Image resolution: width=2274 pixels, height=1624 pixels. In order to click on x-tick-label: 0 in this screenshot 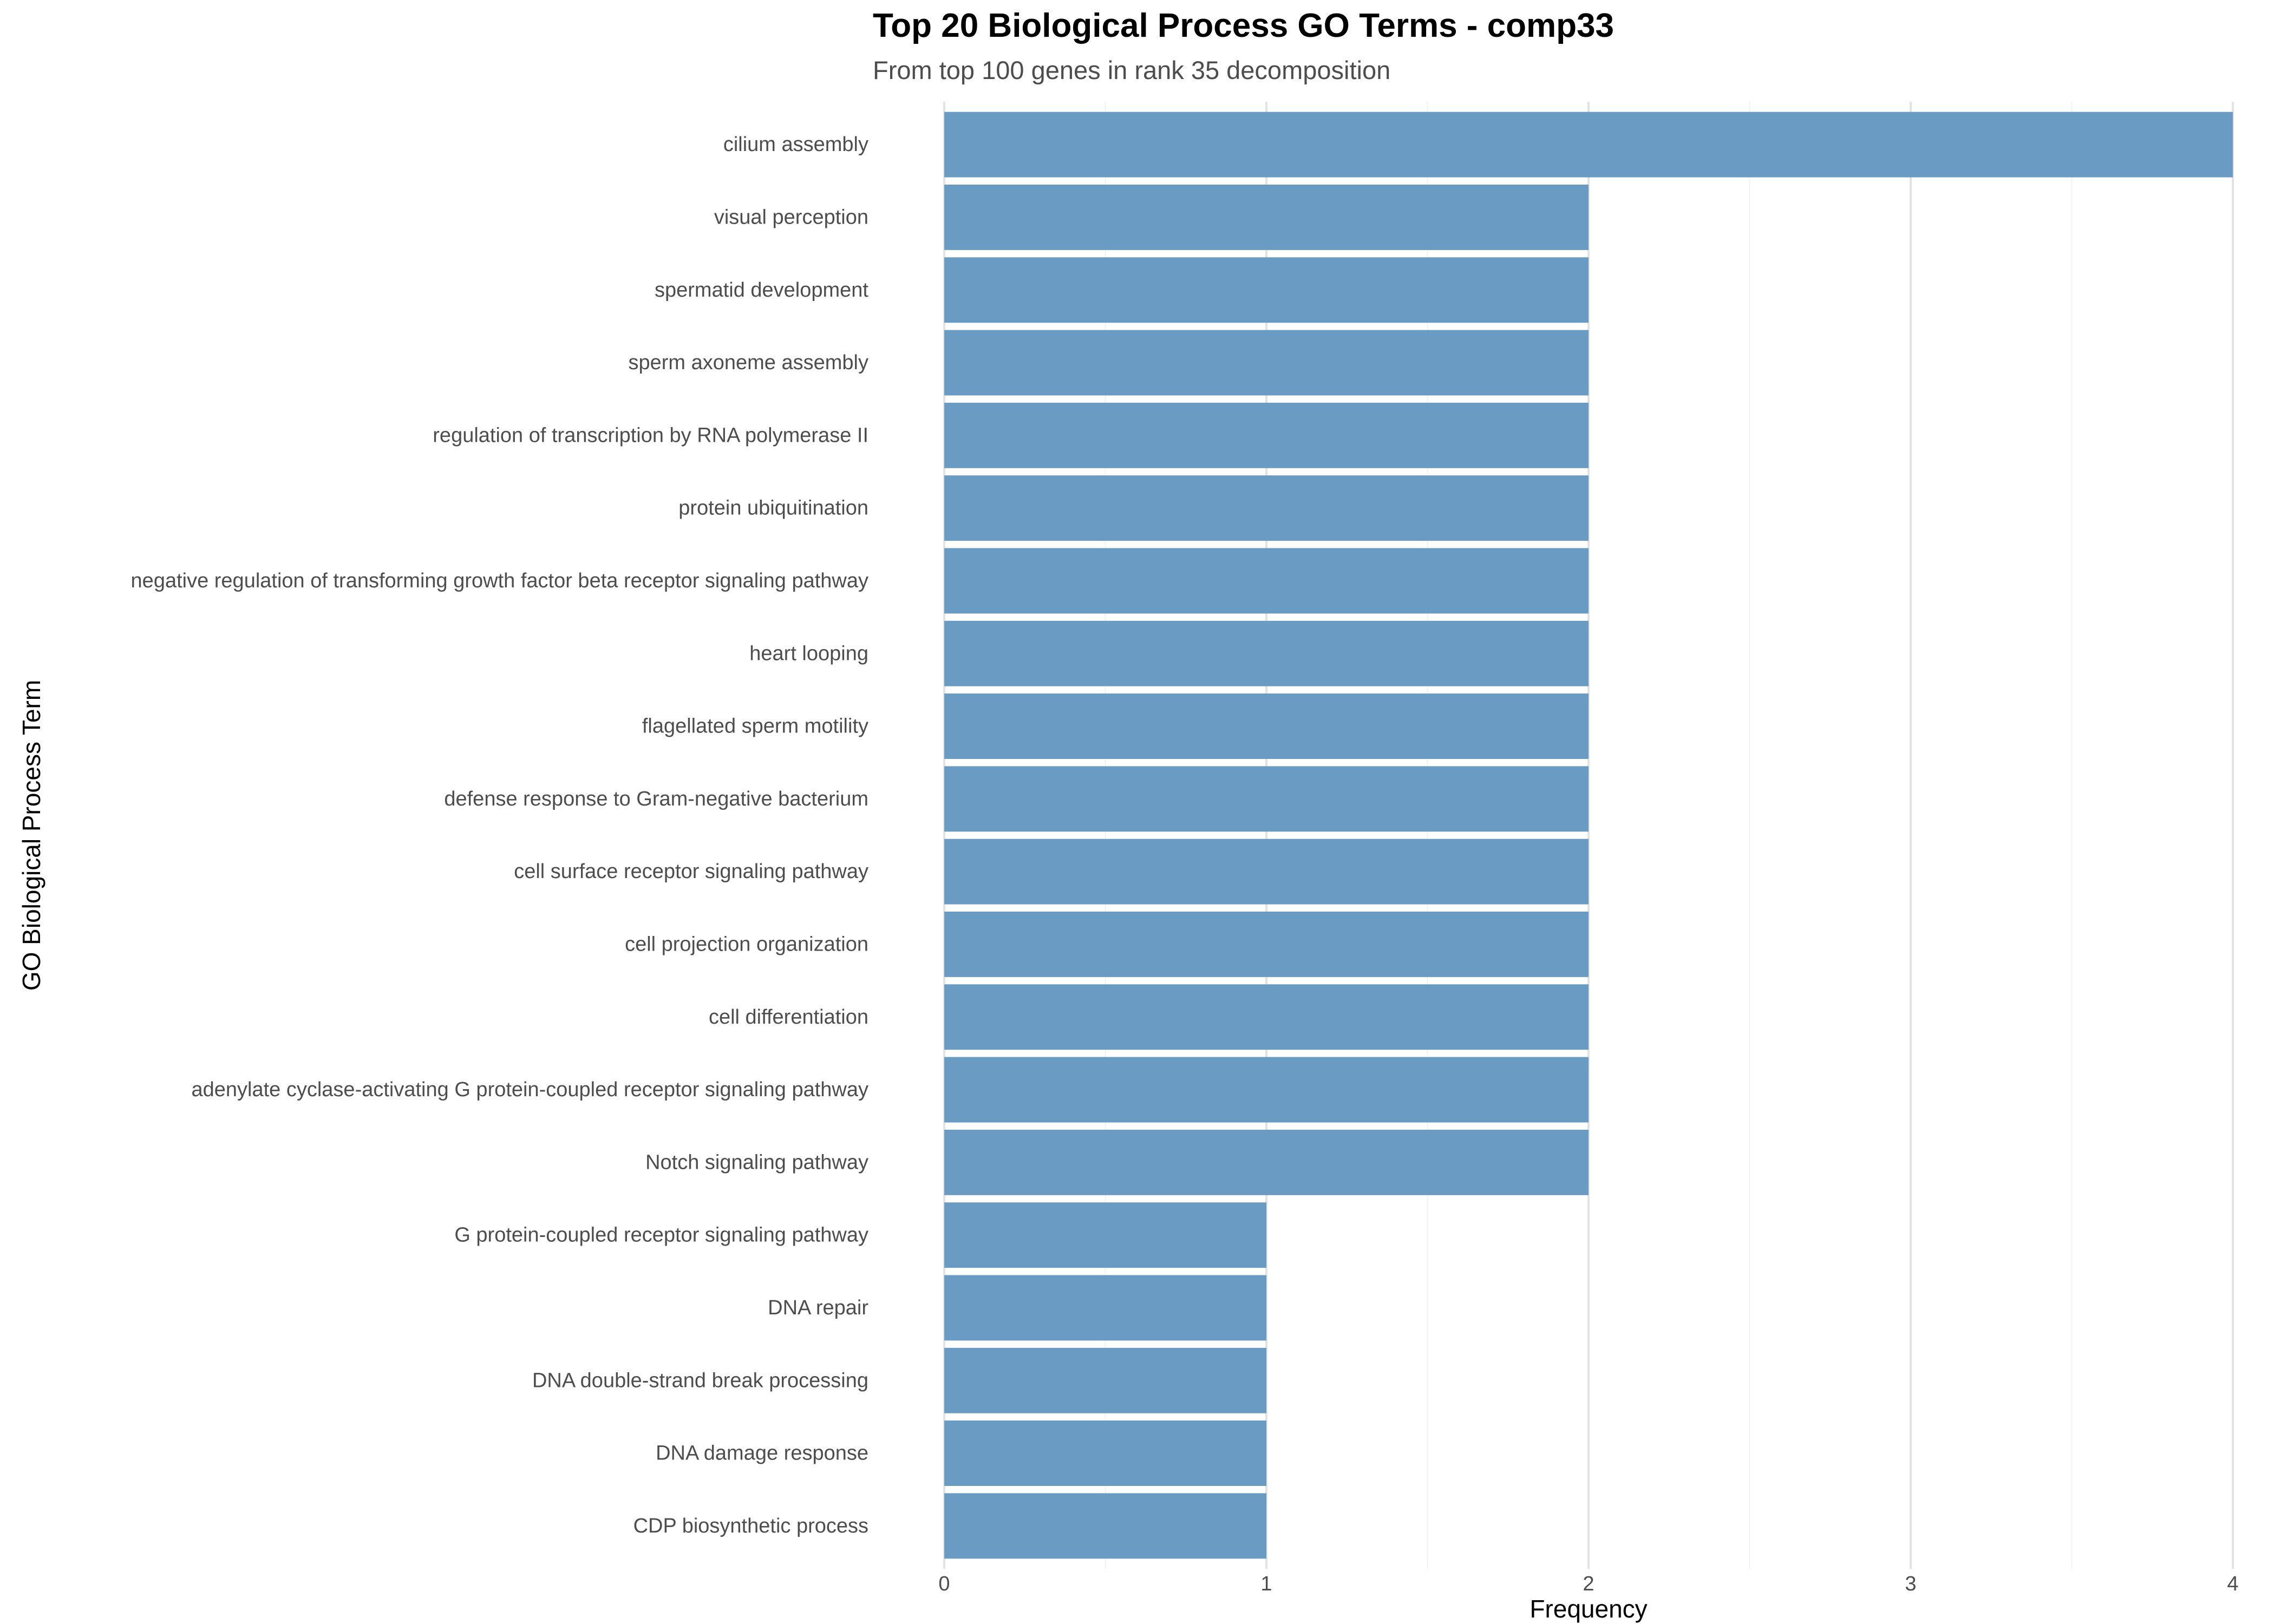, I will do `click(944, 1584)`.